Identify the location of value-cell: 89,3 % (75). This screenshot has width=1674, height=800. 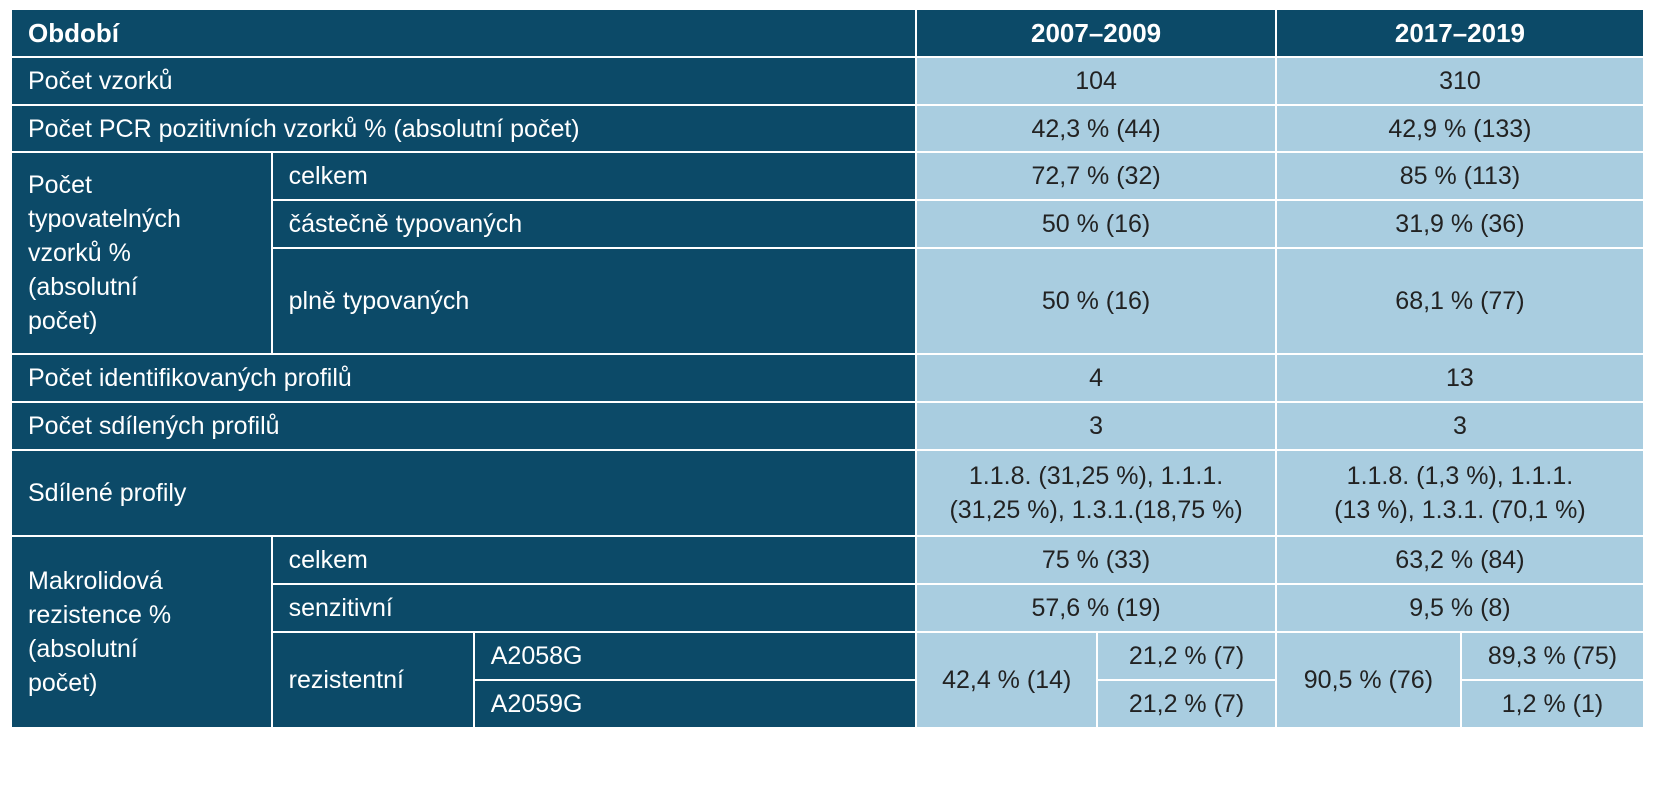
(1552, 656).